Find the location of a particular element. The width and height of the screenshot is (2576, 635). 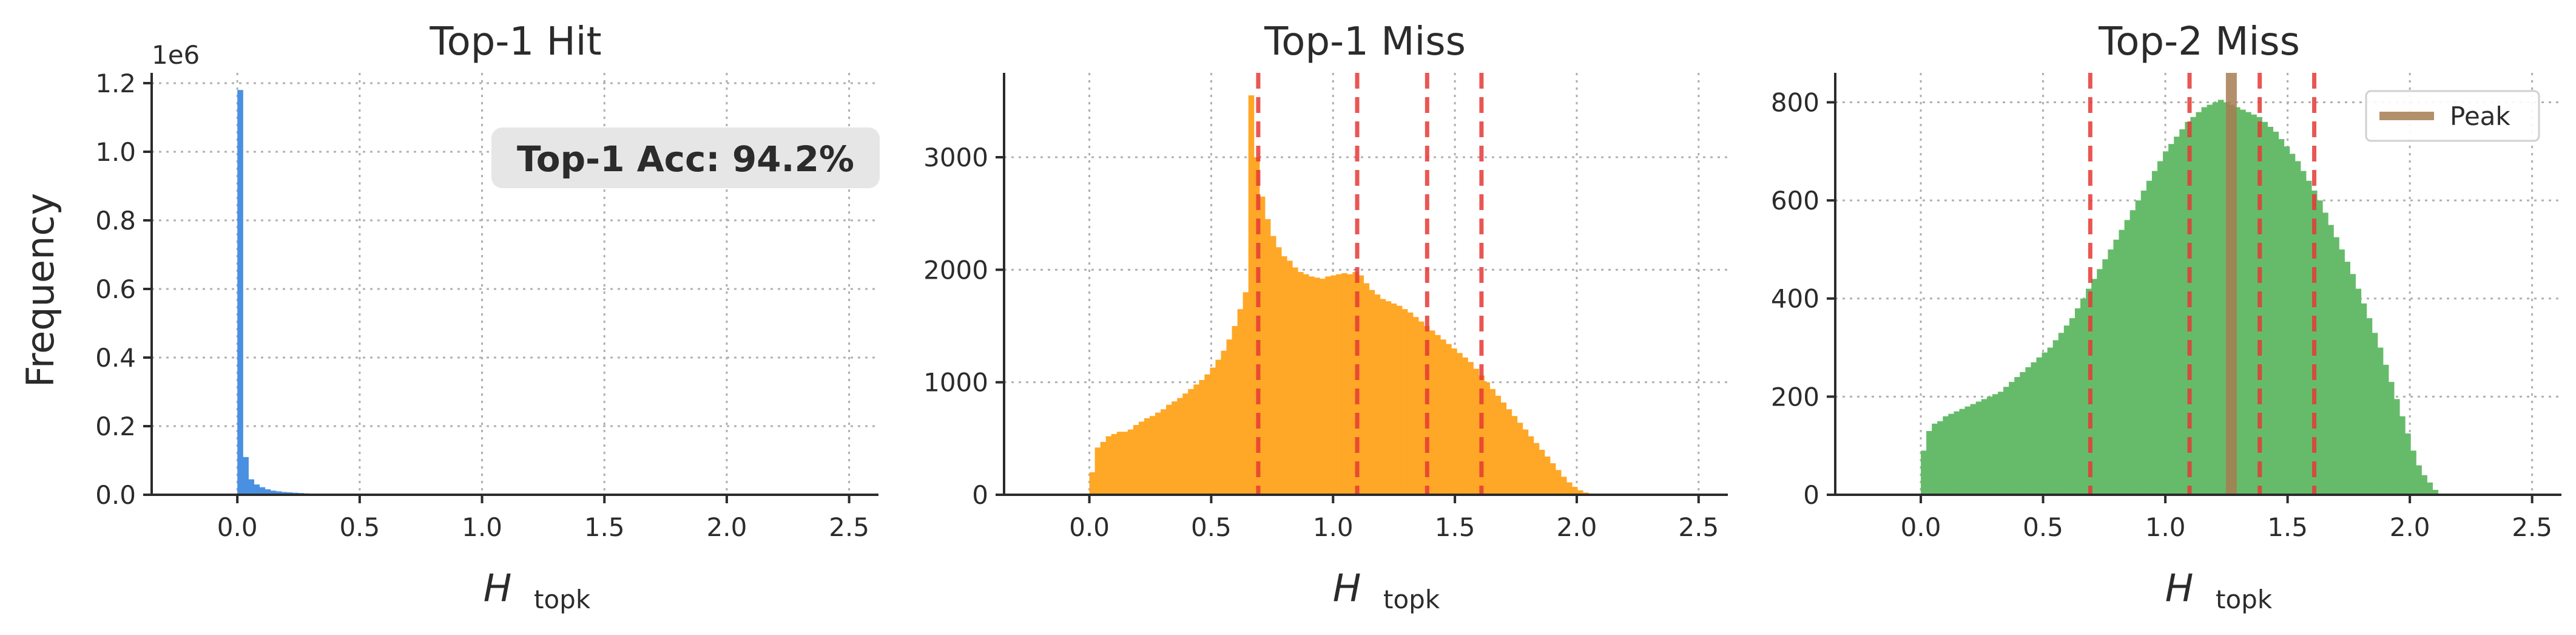

chart-title: Top-2 Miss is located at coordinates (2199, 41).